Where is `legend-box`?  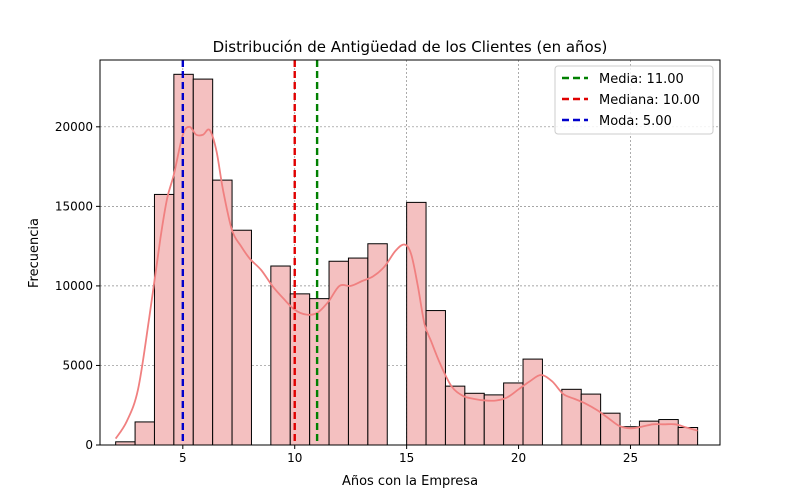
legend-box is located at coordinates (634, 100).